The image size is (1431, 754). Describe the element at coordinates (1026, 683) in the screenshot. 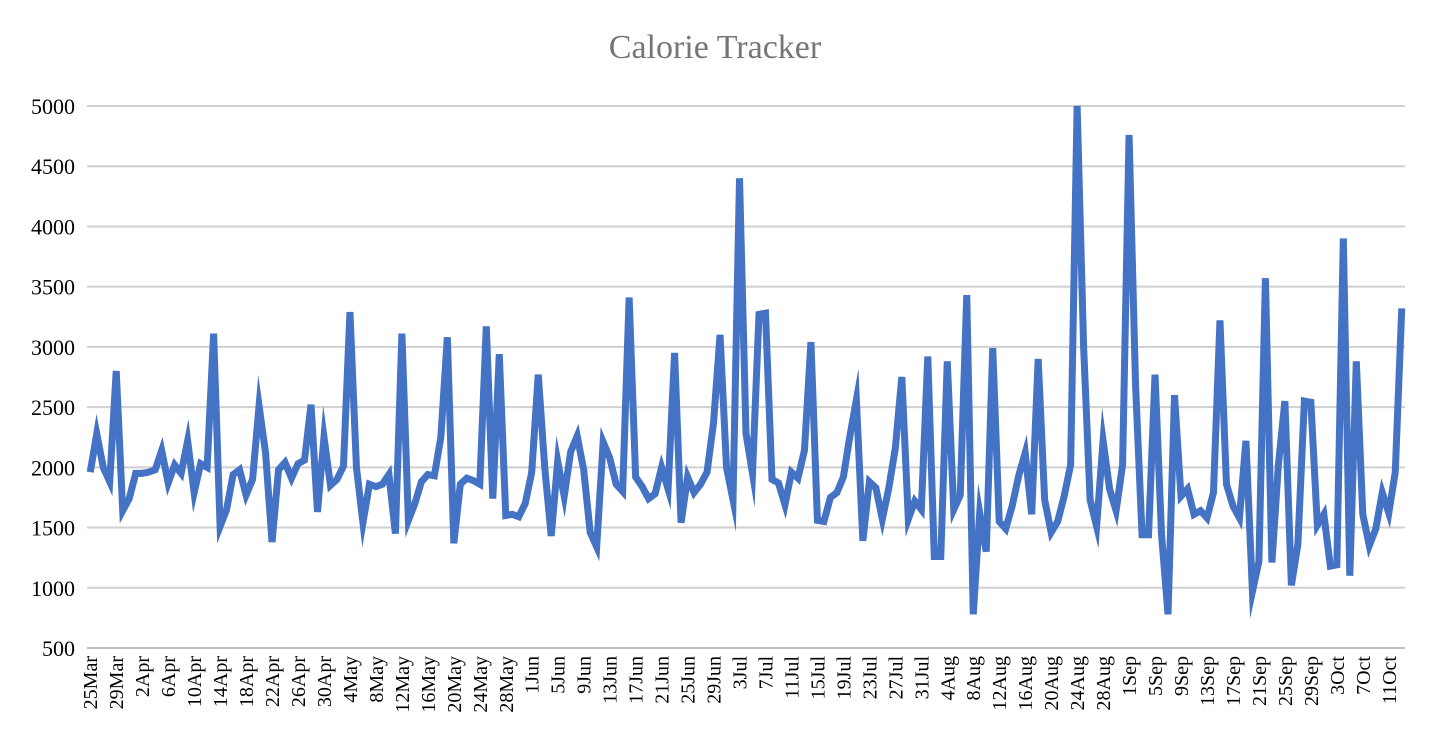

I see `x-tick-label: 16Aug` at that location.